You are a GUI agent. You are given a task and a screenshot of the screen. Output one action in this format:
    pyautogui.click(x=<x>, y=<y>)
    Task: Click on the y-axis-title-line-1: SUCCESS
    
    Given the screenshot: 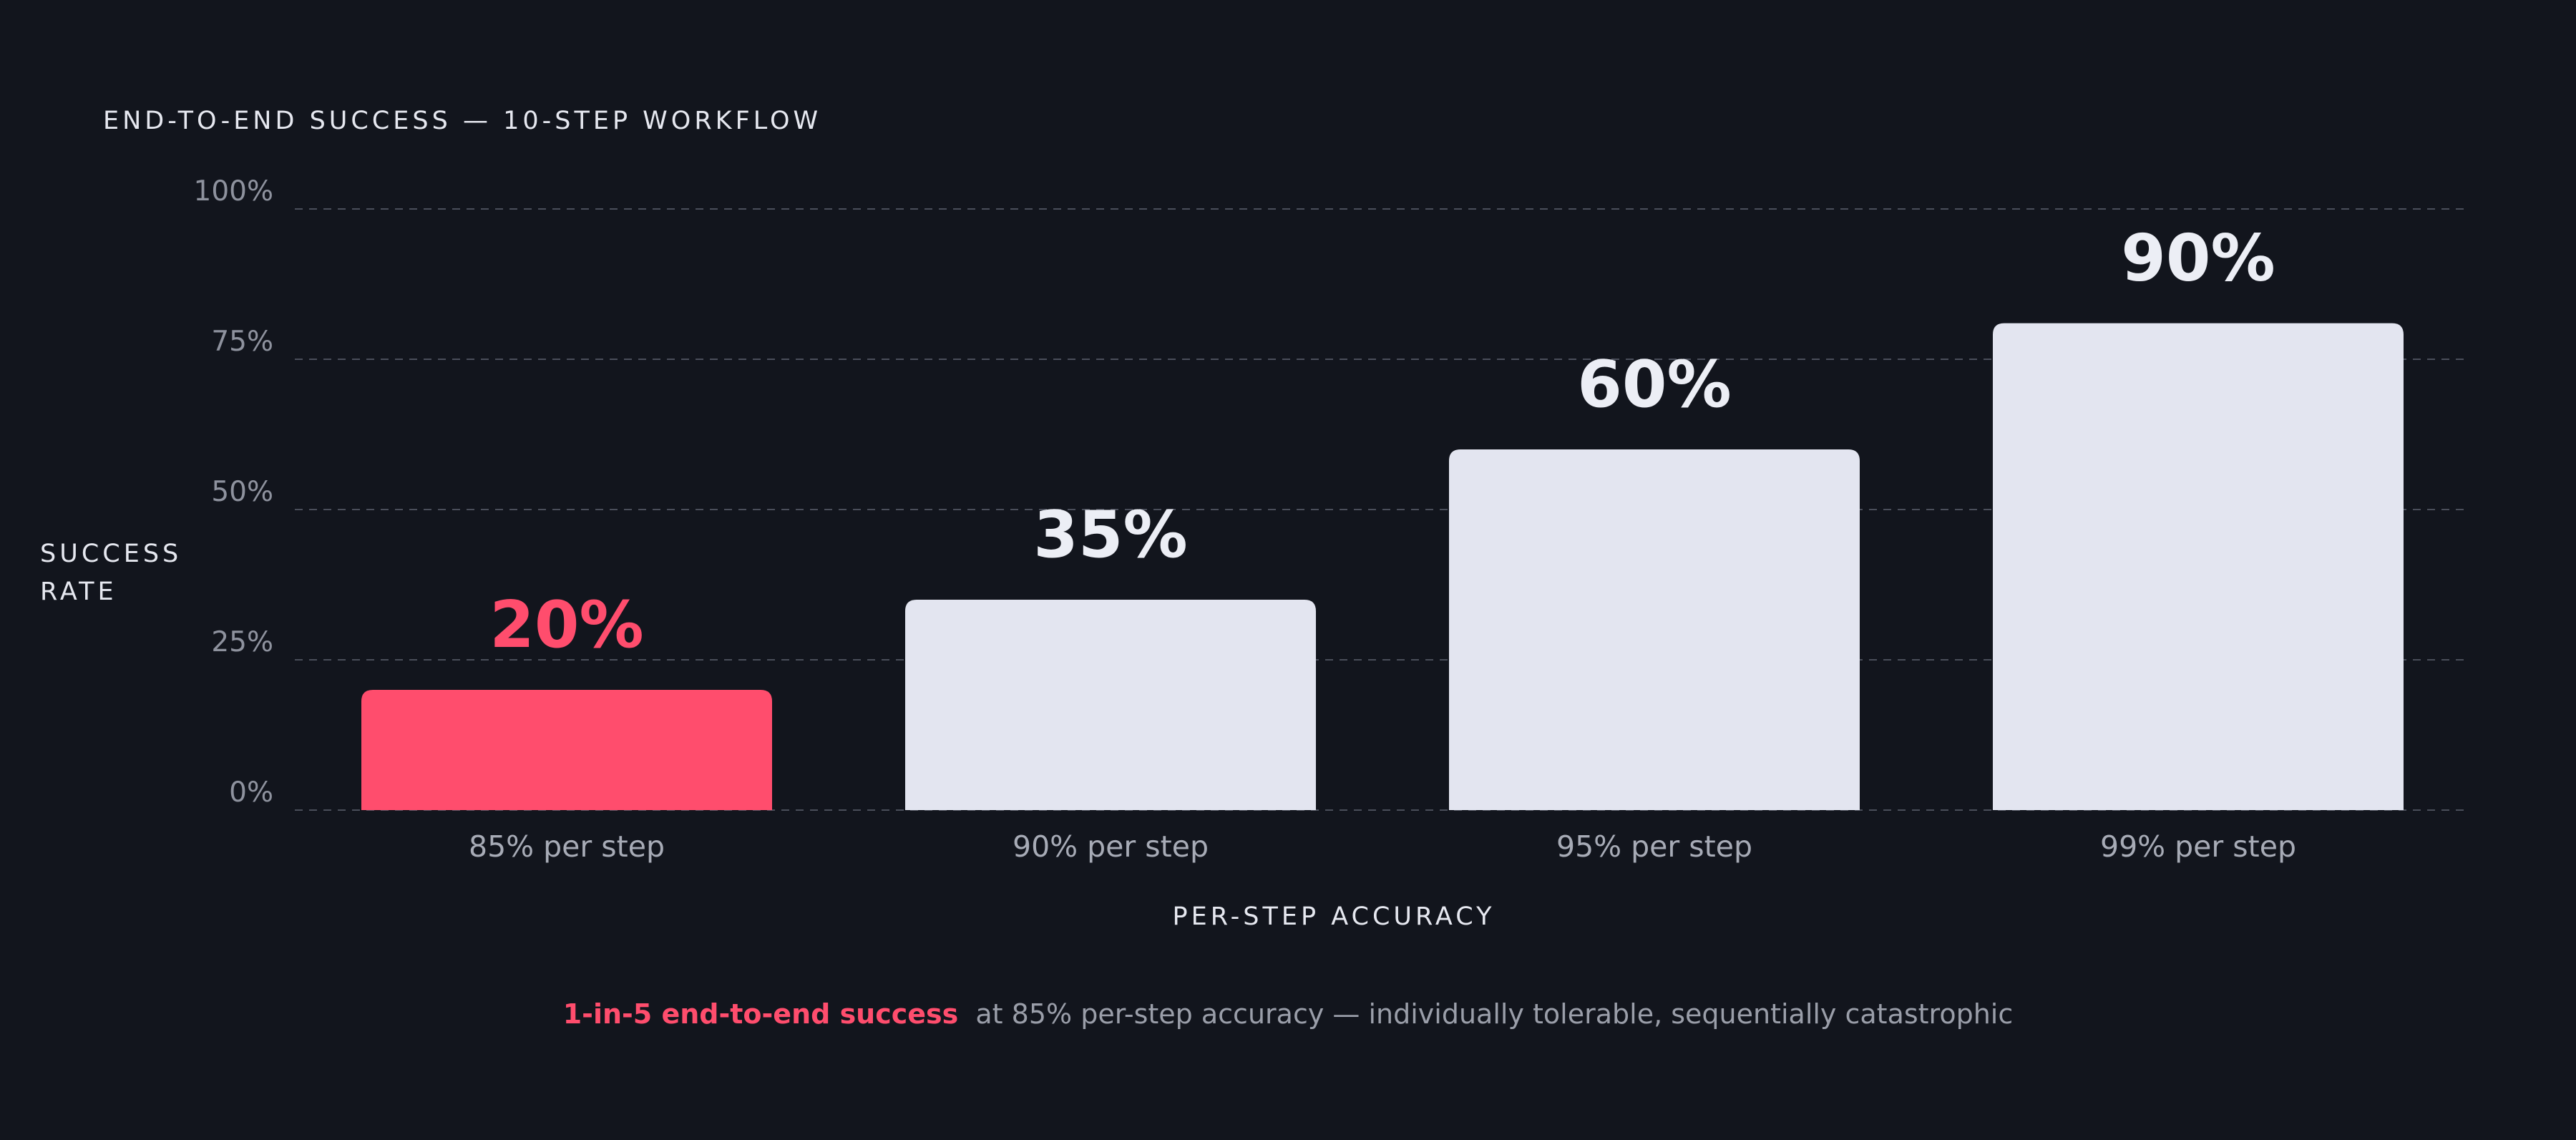 What is the action you would take?
    pyautogui.click(x=111, y=554)
    